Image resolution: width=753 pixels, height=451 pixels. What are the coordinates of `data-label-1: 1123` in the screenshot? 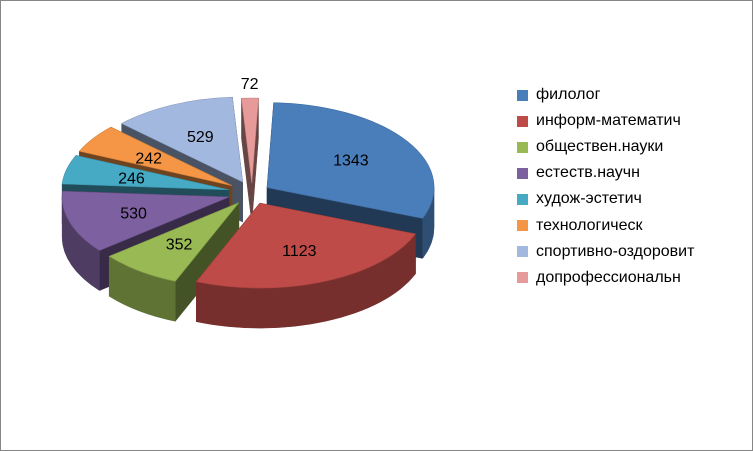 It's located at (299, 251).